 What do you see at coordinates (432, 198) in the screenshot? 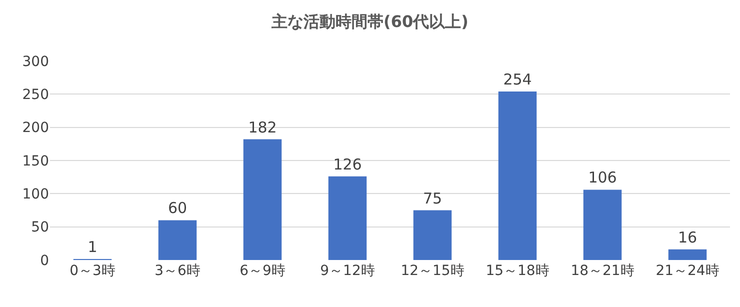
I see `data-label: 75` at bounding box center [432, 198].